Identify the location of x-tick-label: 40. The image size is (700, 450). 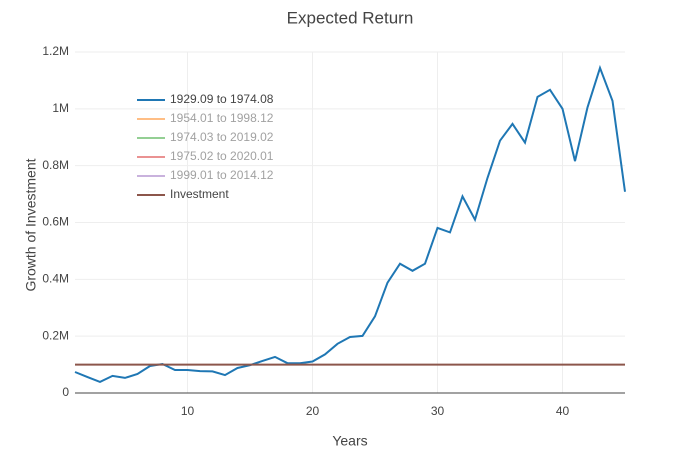
(563, 411).